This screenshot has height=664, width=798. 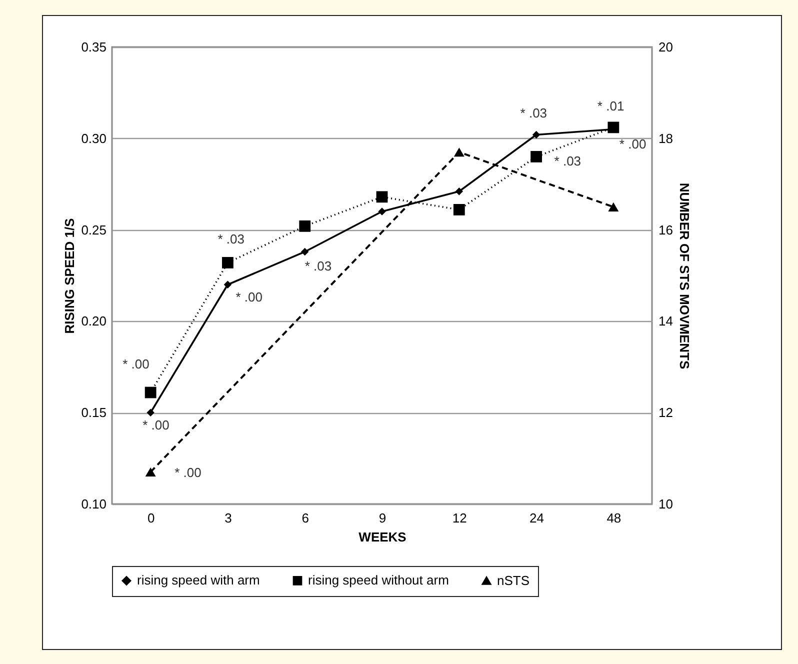 I want to click on y2-tick-label: 18, so click(x=665, y=138).